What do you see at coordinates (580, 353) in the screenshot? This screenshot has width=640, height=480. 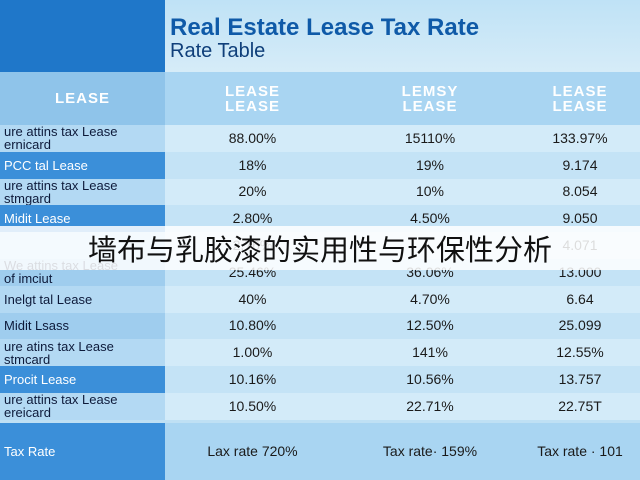 I see `cell: 12.55%` at bounding box center [580, 353].